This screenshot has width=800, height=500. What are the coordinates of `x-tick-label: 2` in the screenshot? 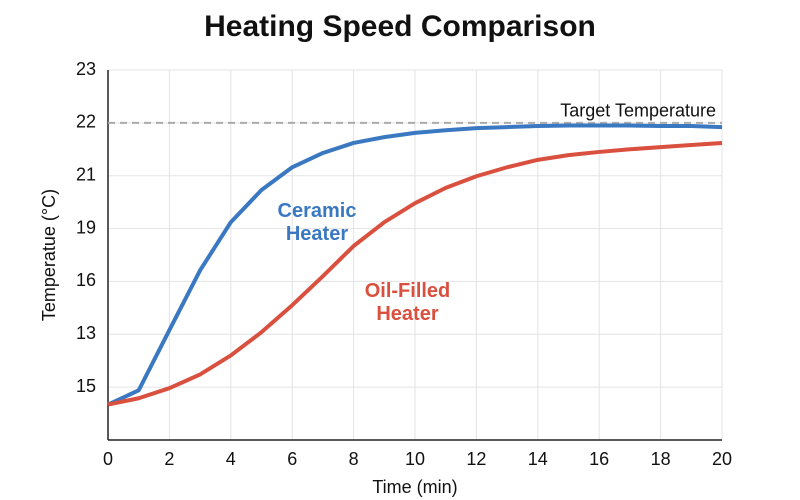 It's located at (169, 459).